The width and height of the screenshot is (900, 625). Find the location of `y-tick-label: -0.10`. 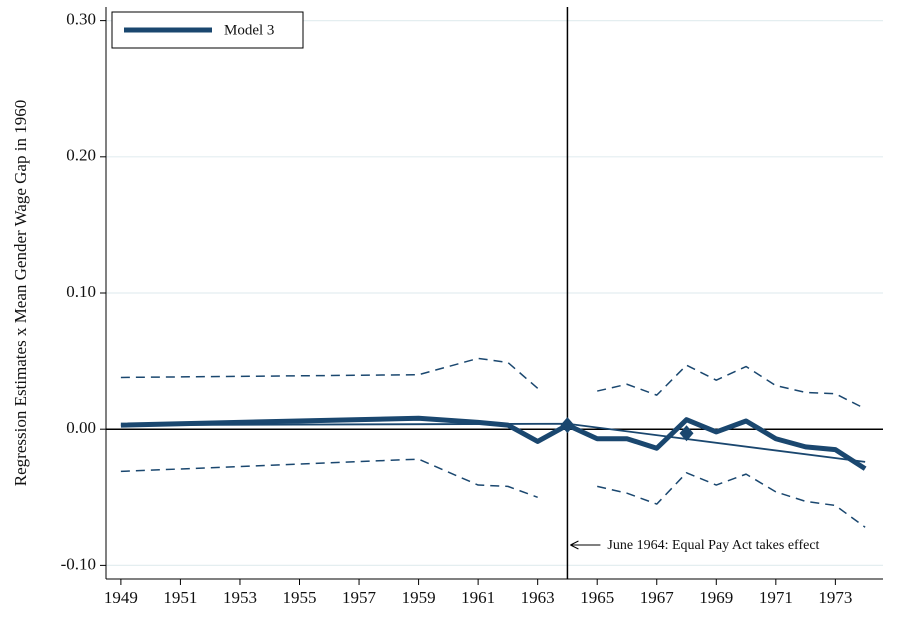

y-tick-label: -0.10 is located at coordinates (78, 563).